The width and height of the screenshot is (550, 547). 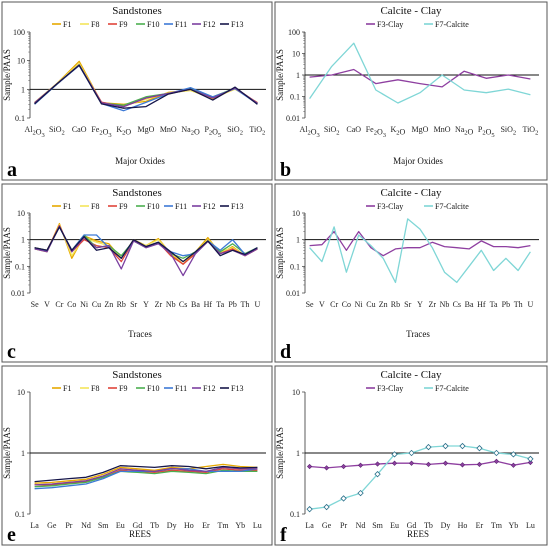 What do you see at coordinates (133, 304) in the screenshot?
I see `x-tick-label: Sr` at bounding box center [133, 304].